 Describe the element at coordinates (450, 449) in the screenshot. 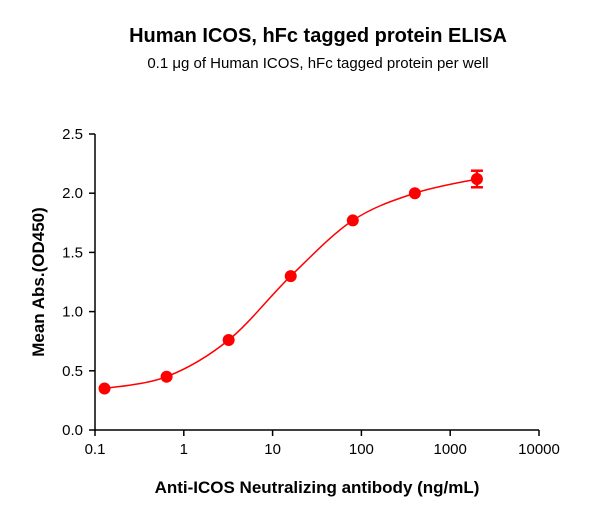

I see `x-tick-label: 1000` at that location.